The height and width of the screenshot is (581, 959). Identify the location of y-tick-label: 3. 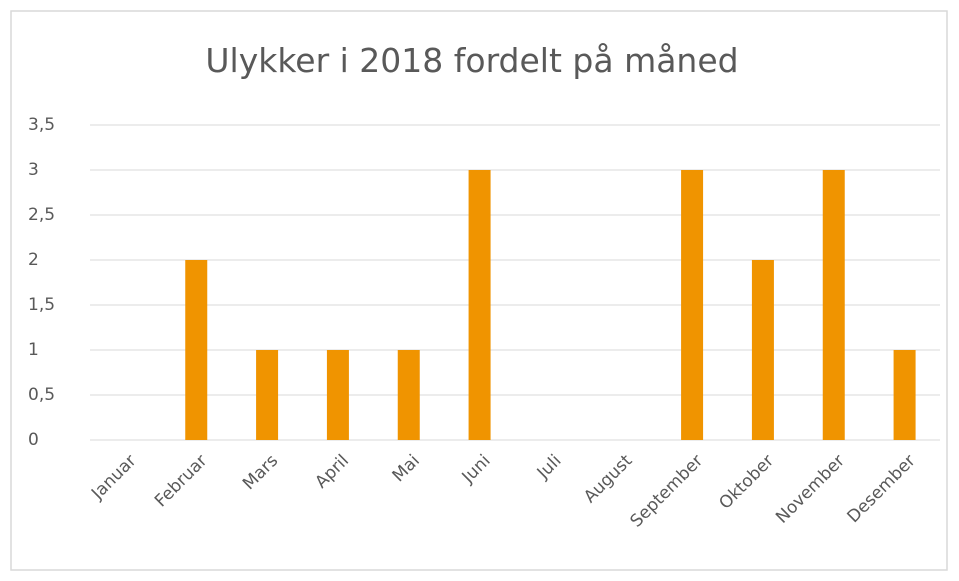
(33, 170).